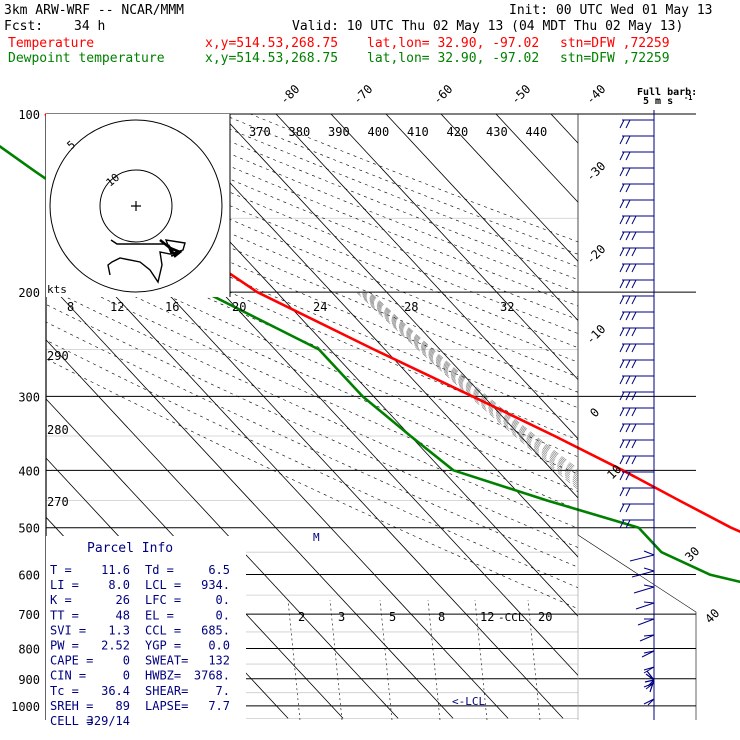 The height and width of the screenshot is (740, 740). I want to click on barb-legend-unit: 5 m s, so click(658, 101).